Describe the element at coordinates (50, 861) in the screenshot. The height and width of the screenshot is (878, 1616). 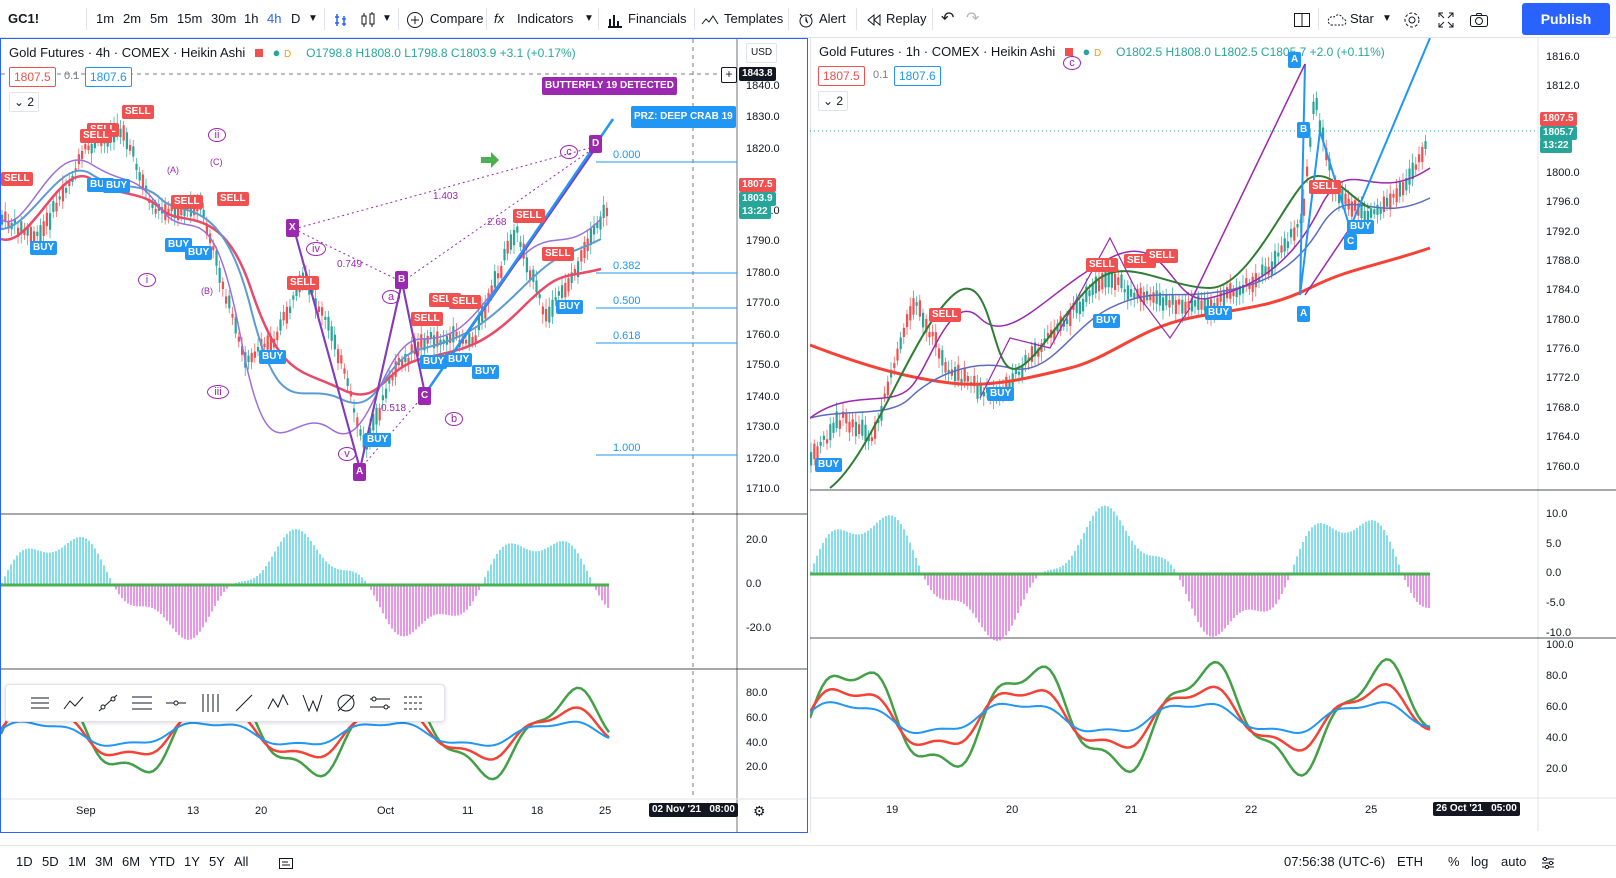
I see `range-5d: 5D` at that location.